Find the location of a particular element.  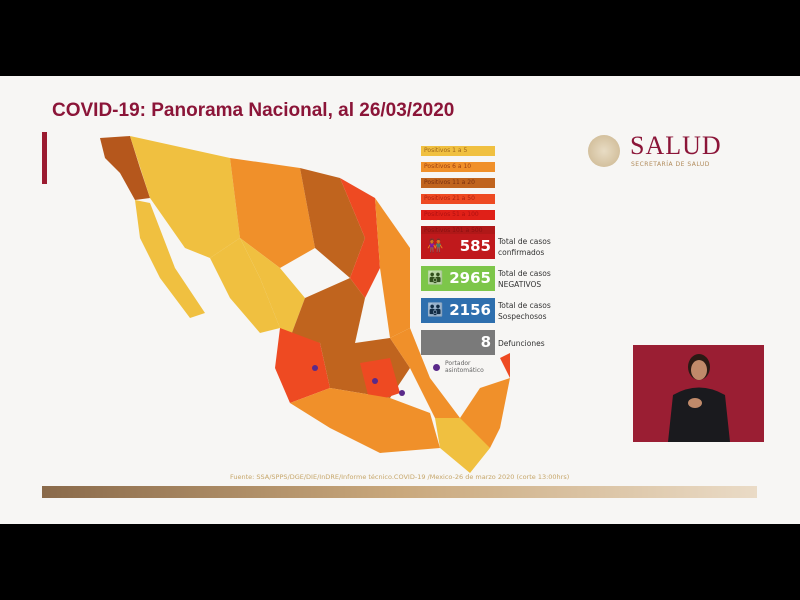

logo-name: SALUD is located at coordinates (676, 145).